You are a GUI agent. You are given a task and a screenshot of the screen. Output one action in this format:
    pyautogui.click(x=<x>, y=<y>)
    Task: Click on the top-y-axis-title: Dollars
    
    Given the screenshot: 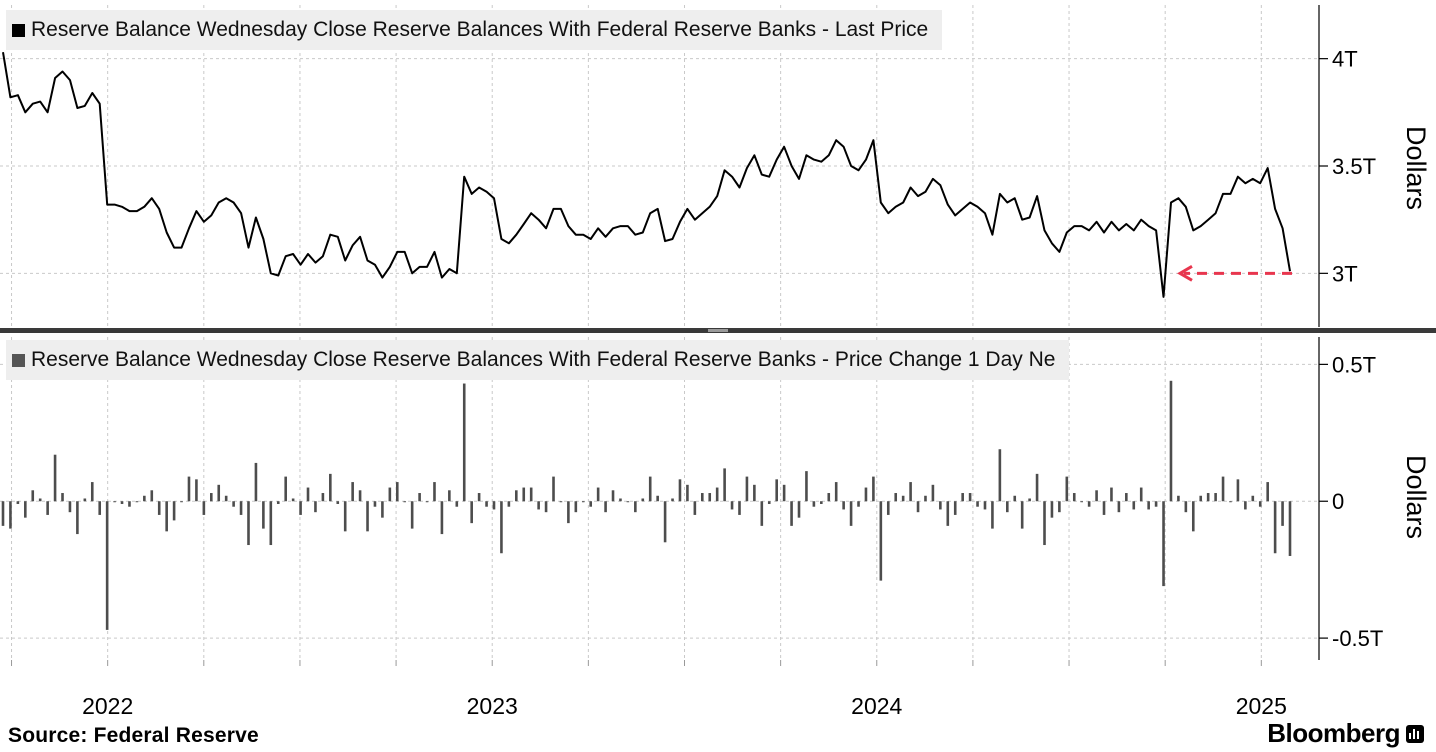 What is the action you would take?
    pyautogui.click(x=1416, y=168)
    